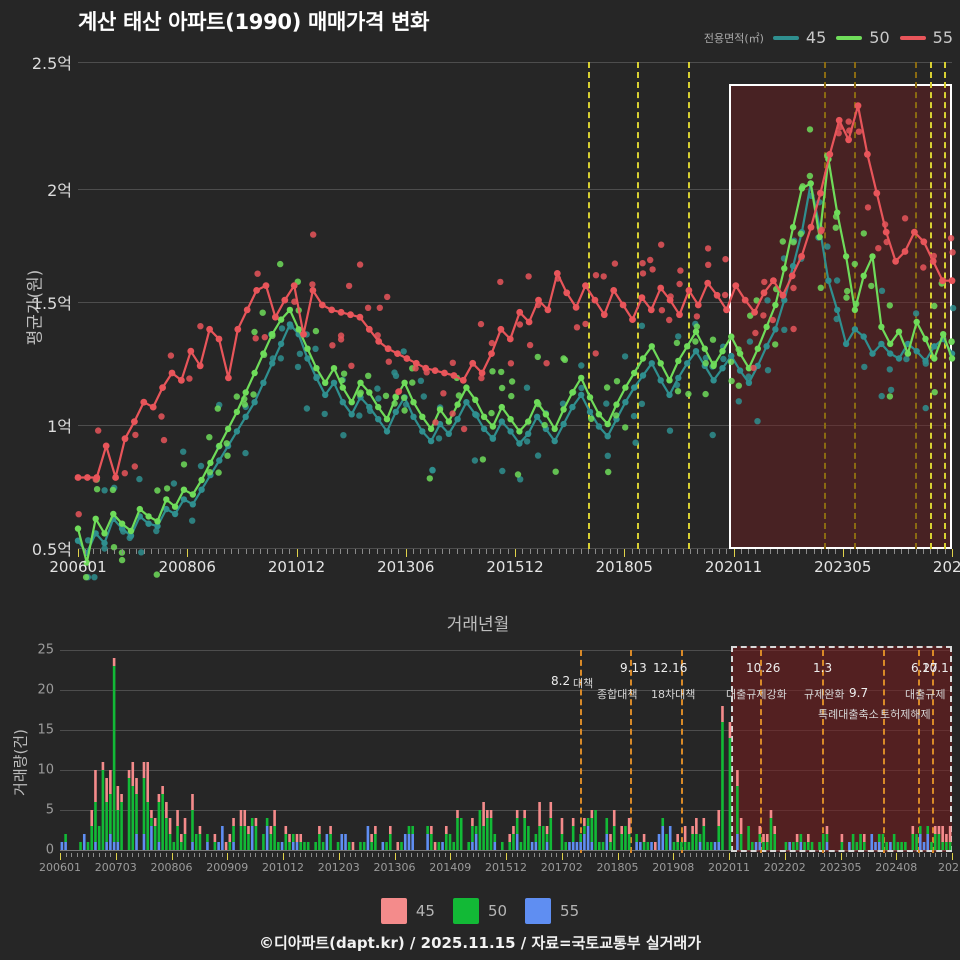 The width and height of the screenshot is (960, 960). I want to click on bottom-xtick-label: 201409, so click(450, 867).